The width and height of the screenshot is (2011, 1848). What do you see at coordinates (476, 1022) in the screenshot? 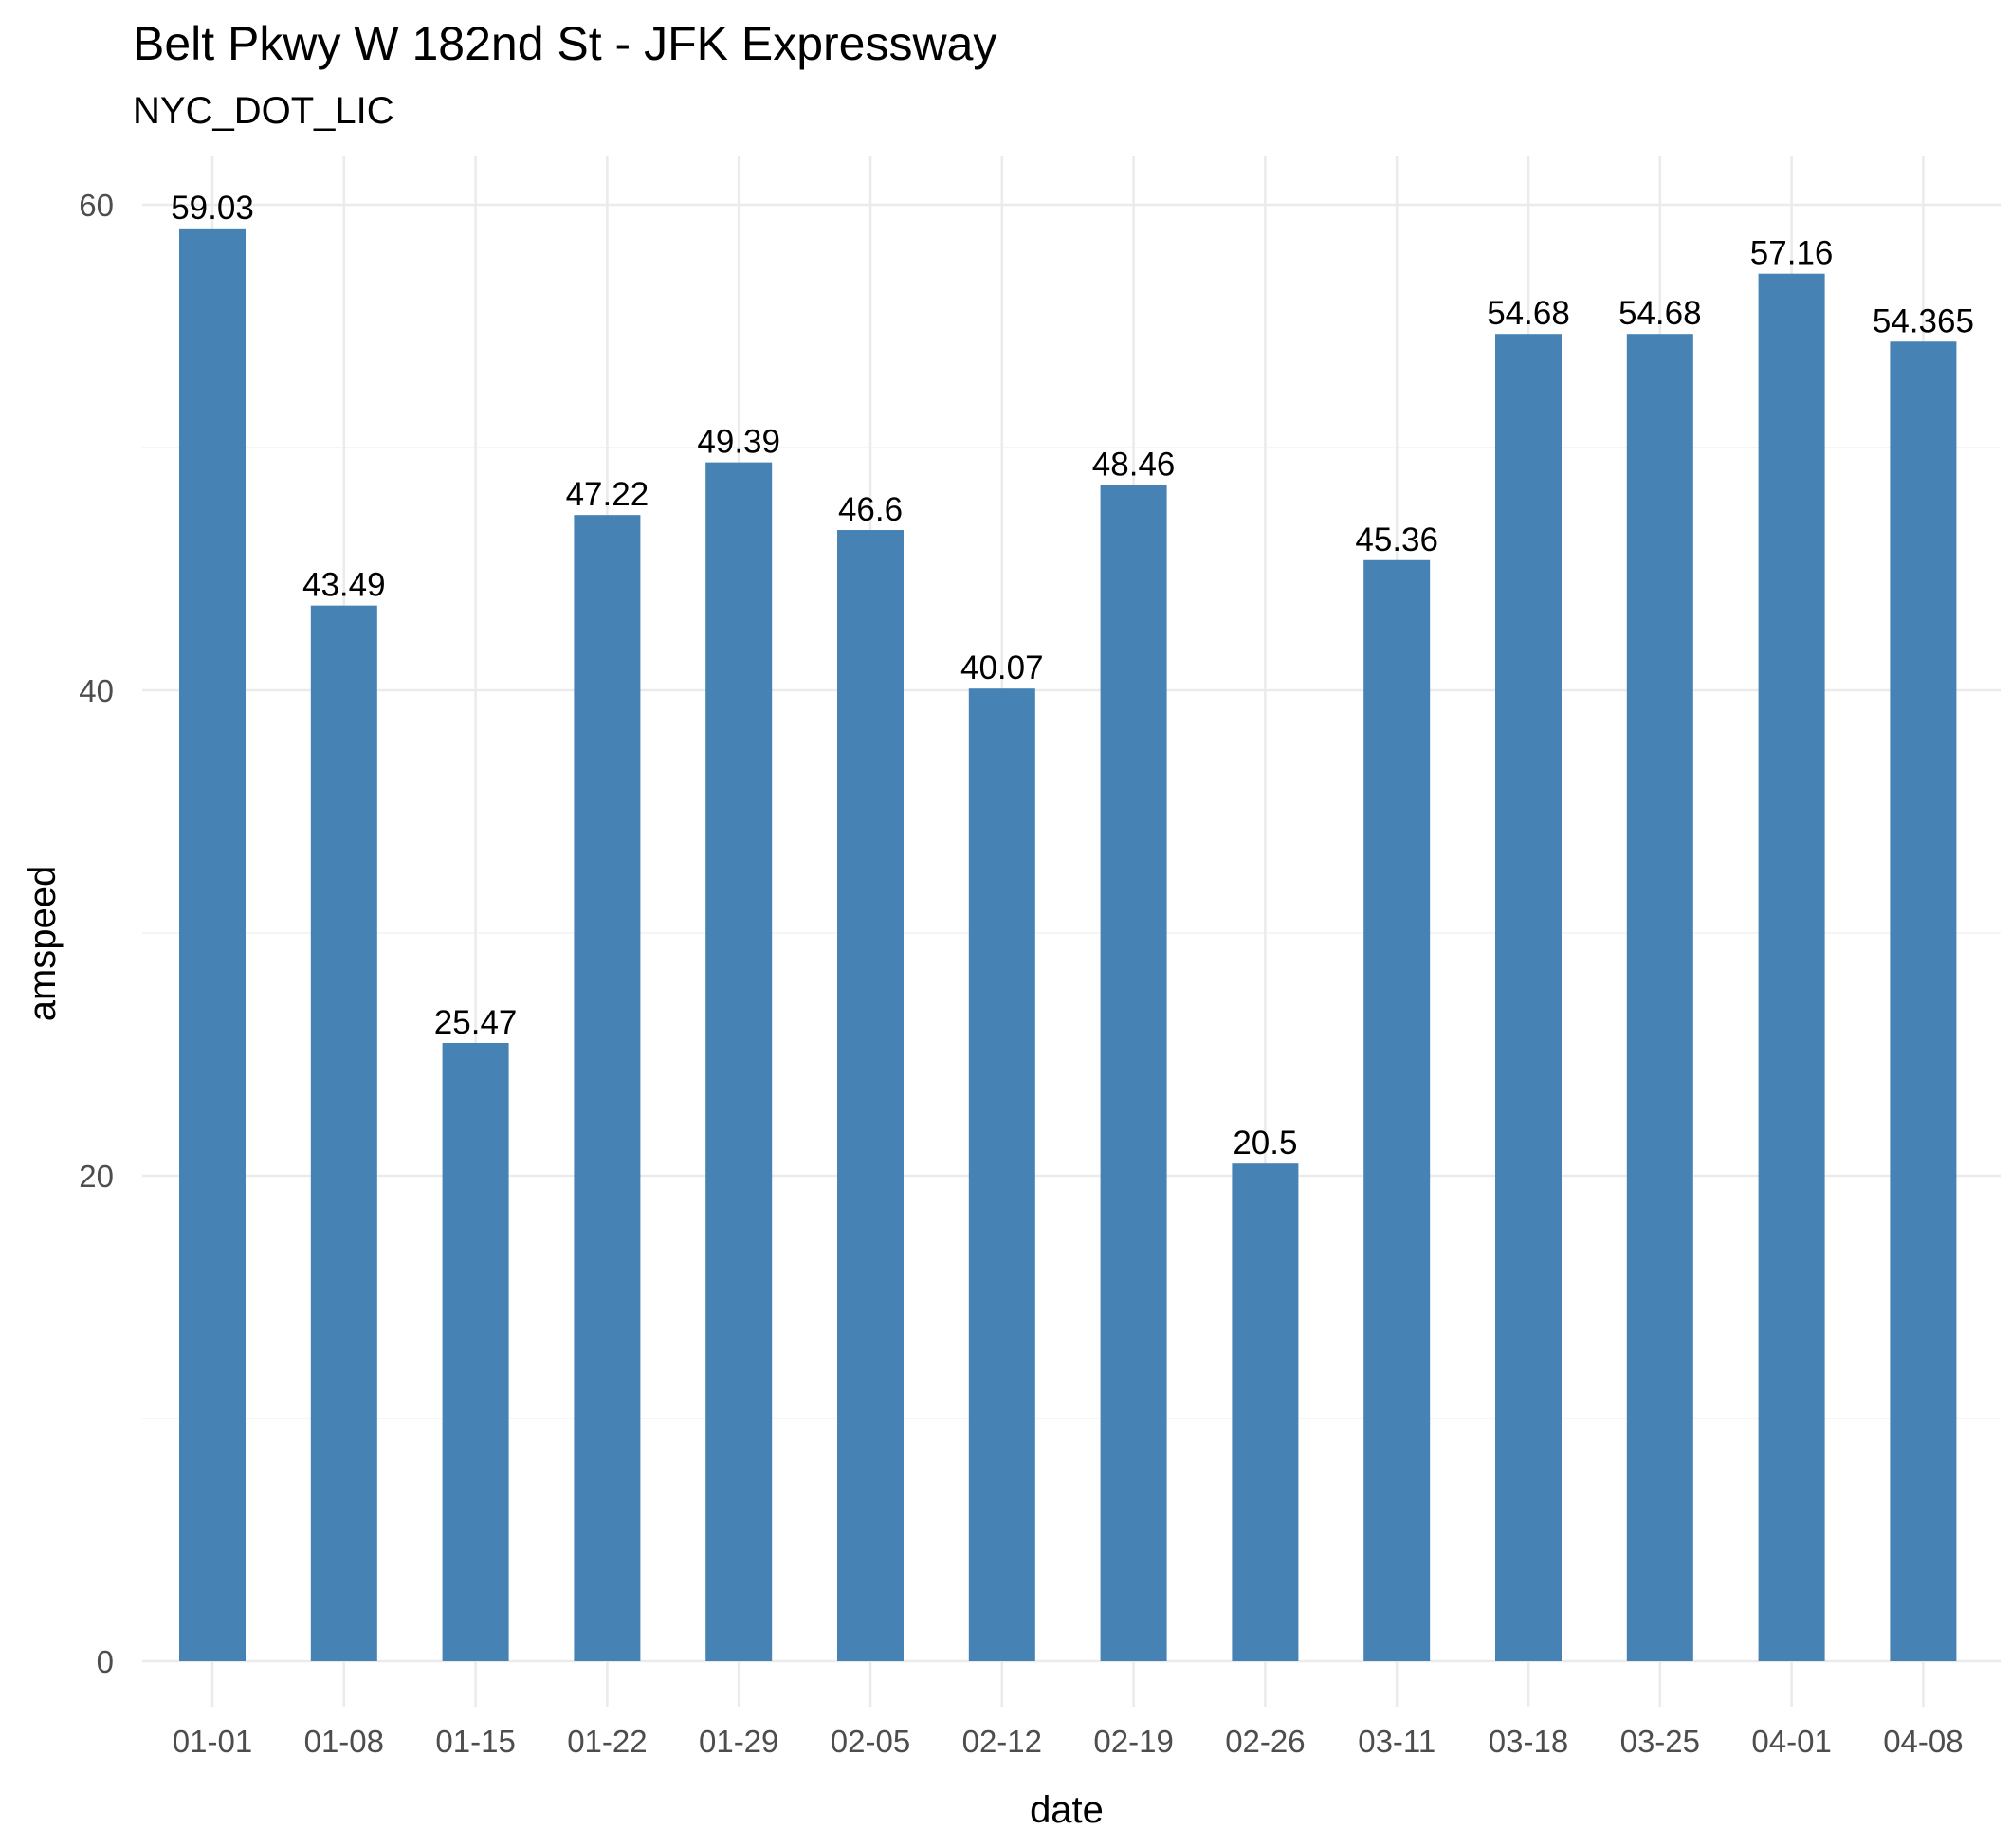
I see `data-label-01-15: 25.47` at bounding box center [476, 1022].